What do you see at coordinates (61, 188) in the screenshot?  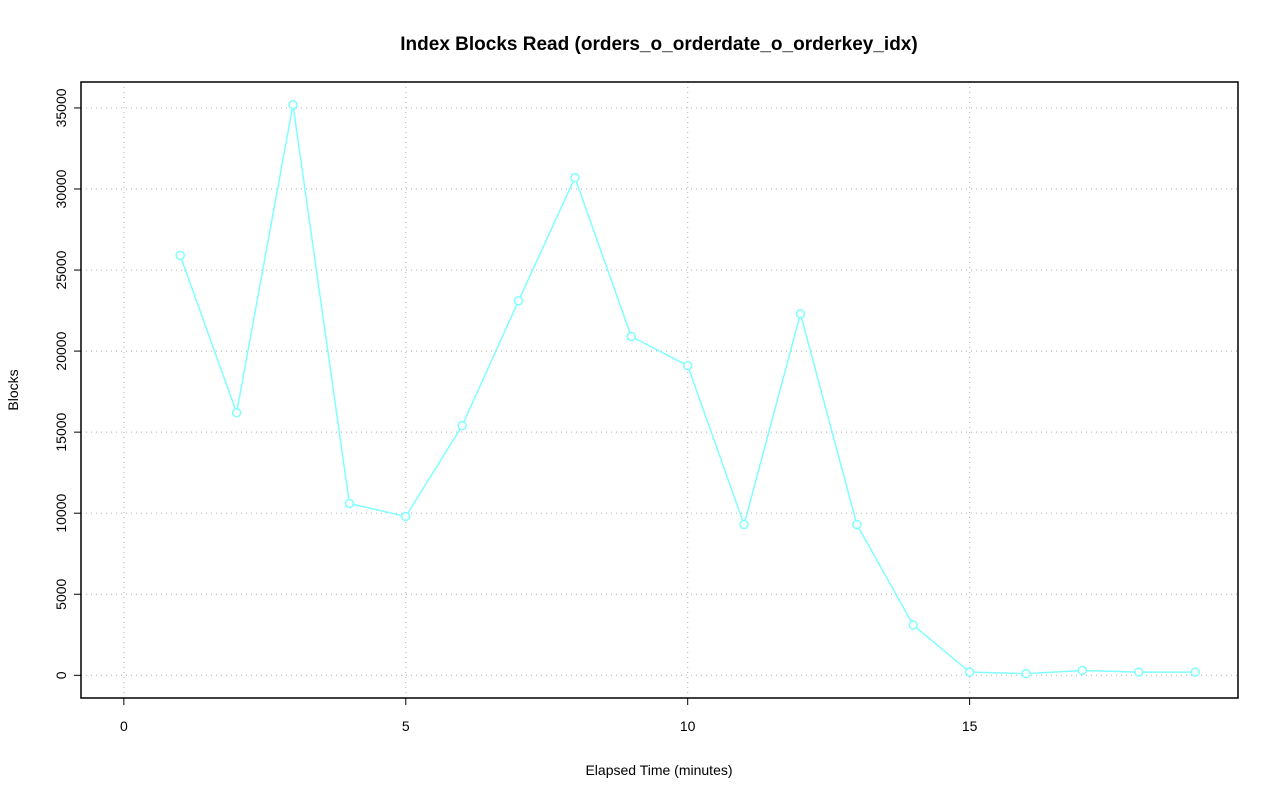 I see `y-tick-label: 30000` at bounding box center [61, 188].